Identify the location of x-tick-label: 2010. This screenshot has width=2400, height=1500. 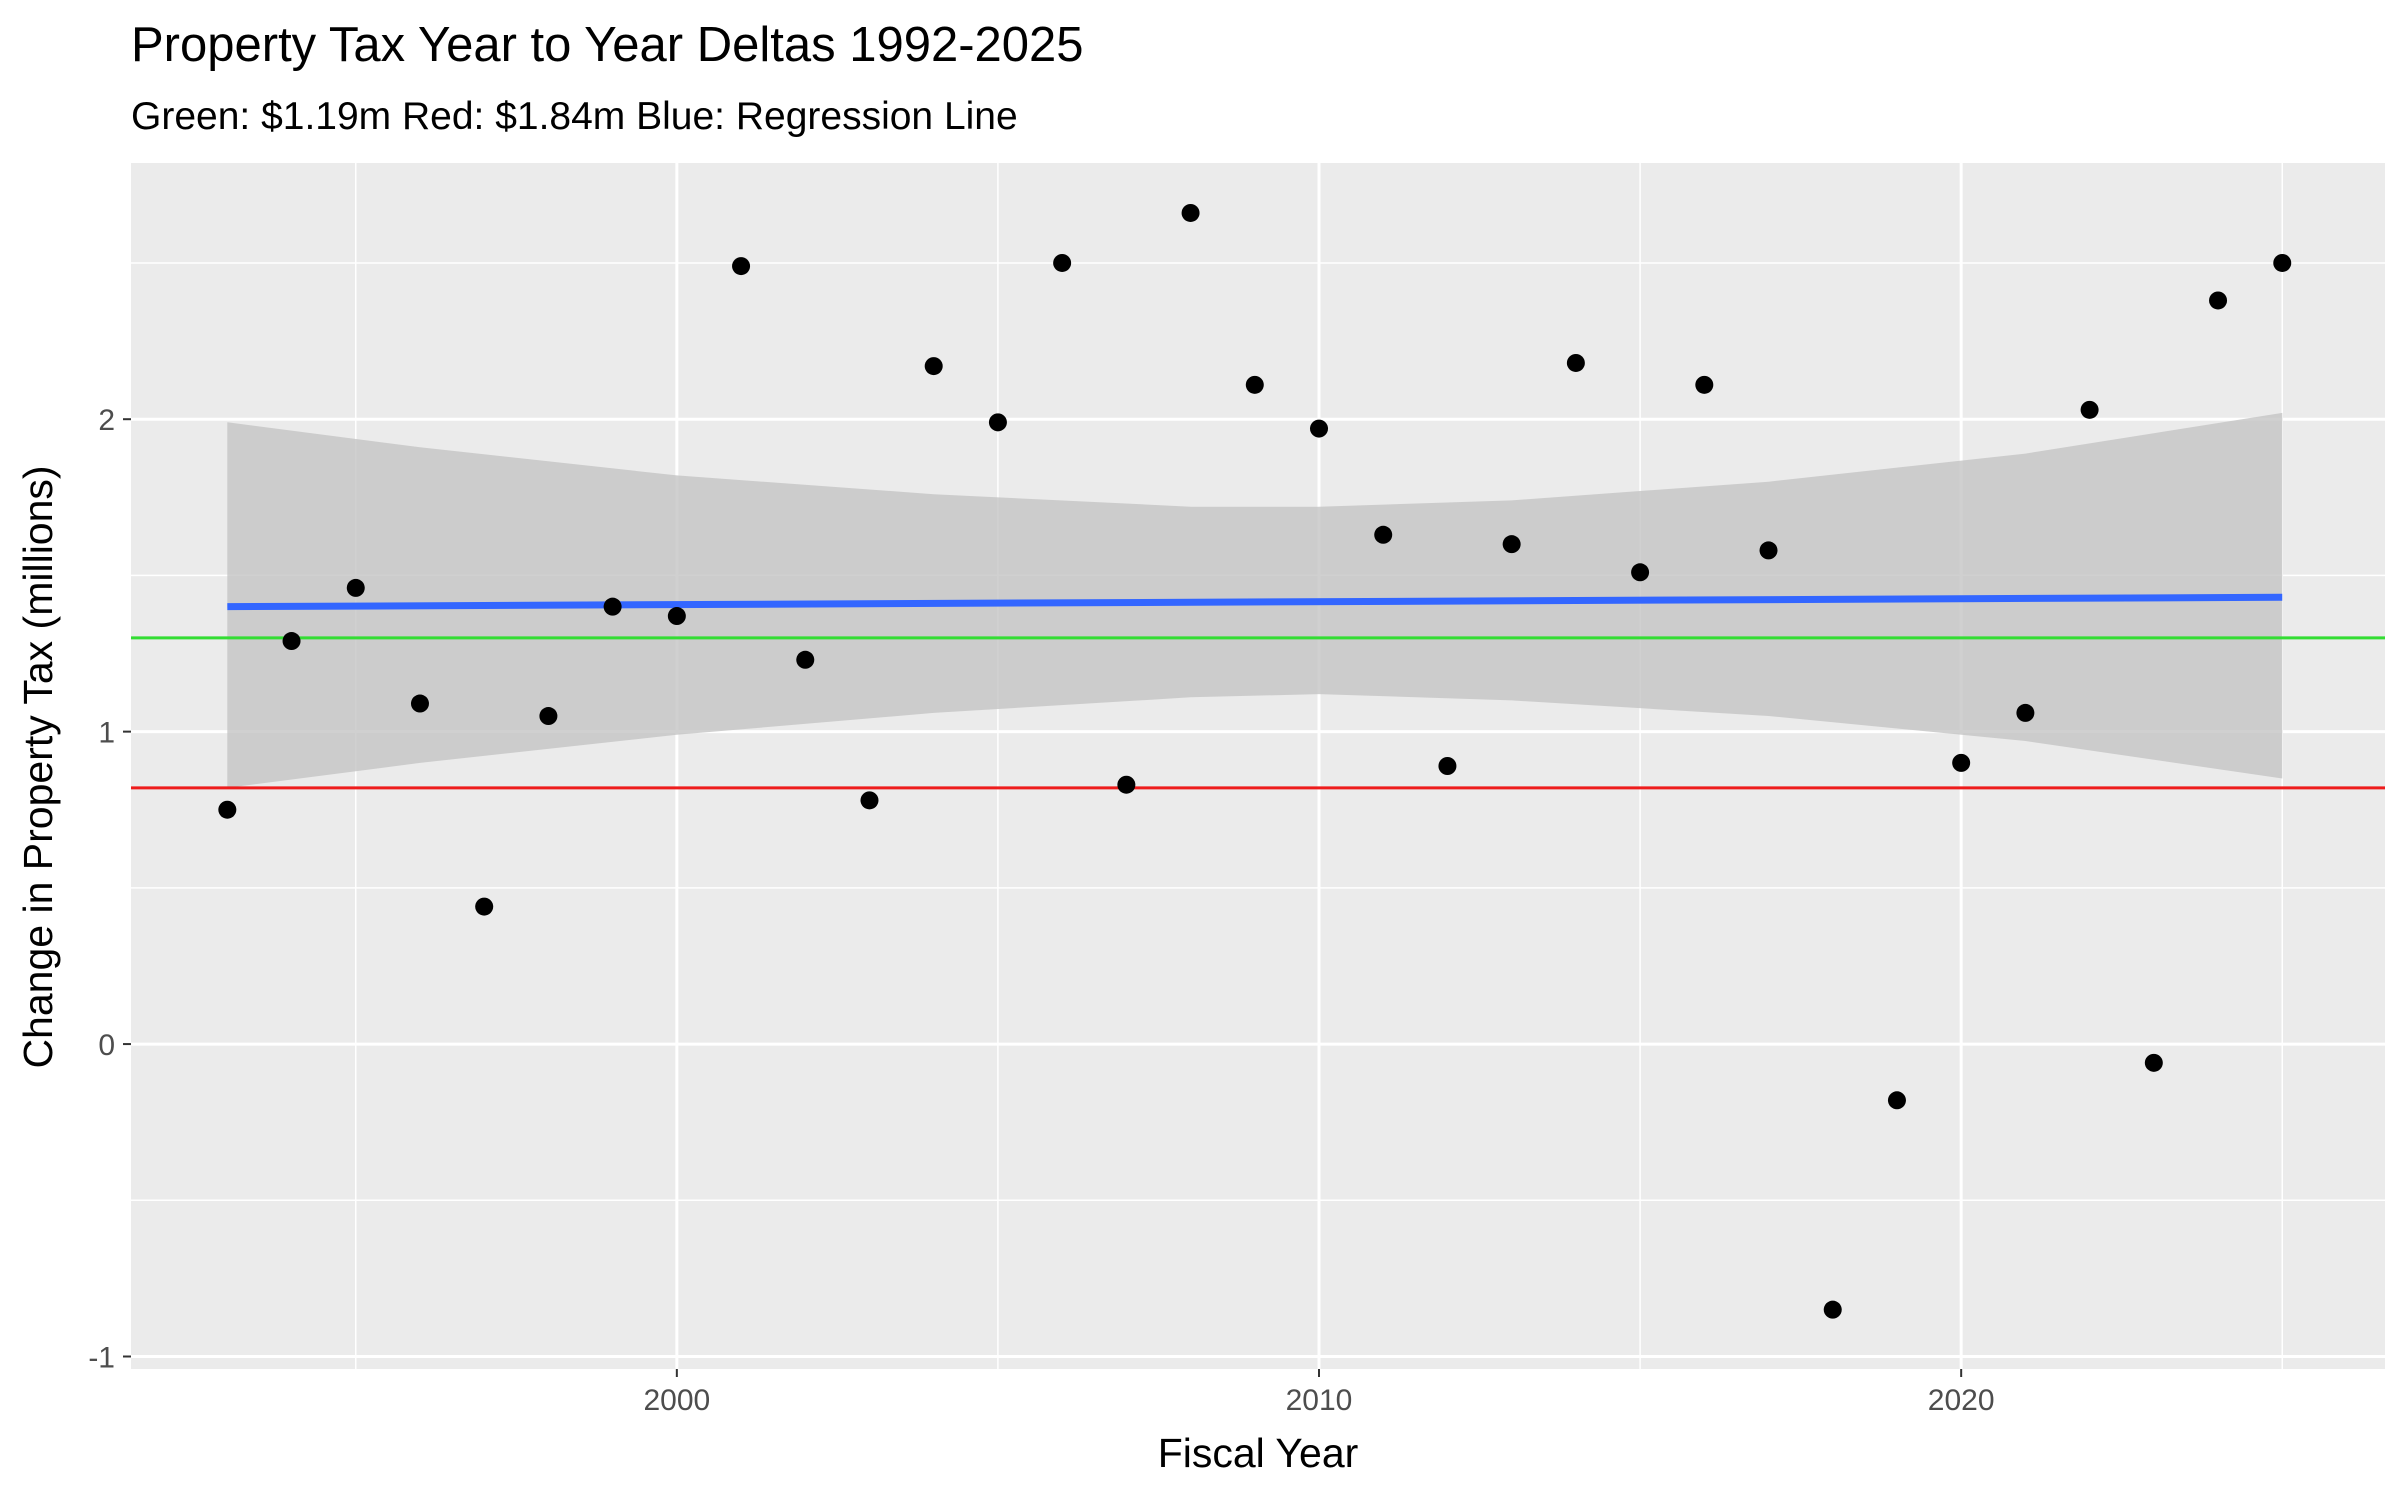
(1319, 1400).